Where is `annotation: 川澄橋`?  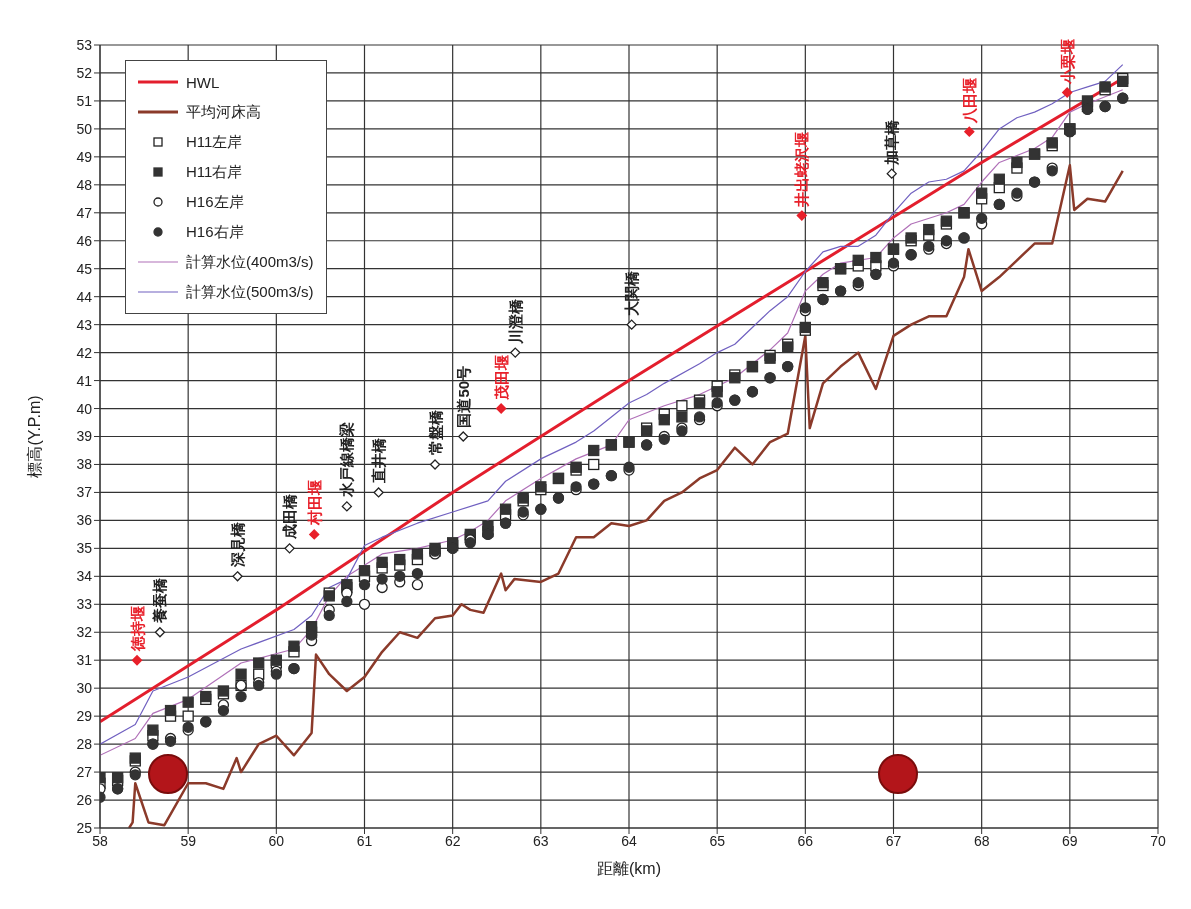 annotation: 川澄橋 is located at coordinates (515, 321).